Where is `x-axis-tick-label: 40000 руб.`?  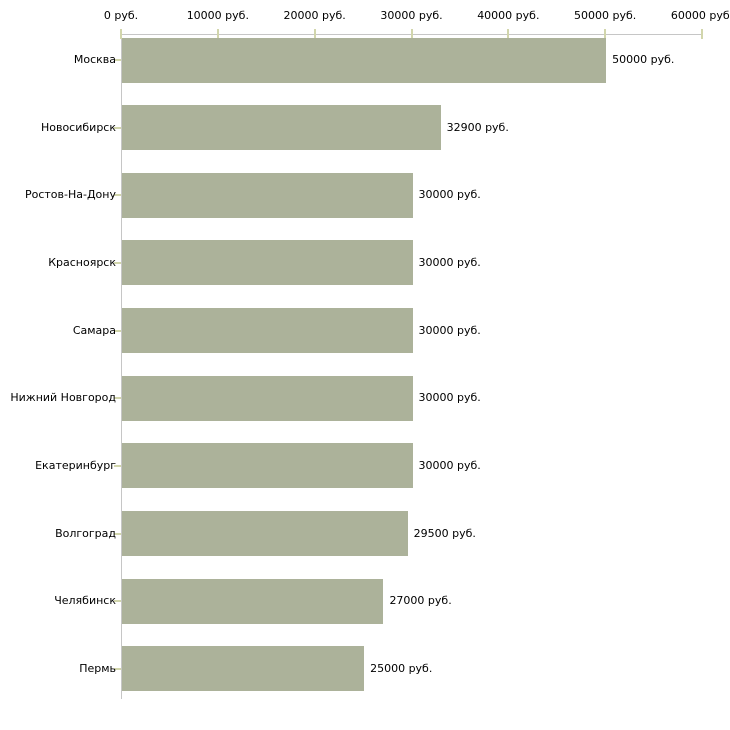
x-axis-tick-label: 40000 руб. is located at coordinates (508, 15).